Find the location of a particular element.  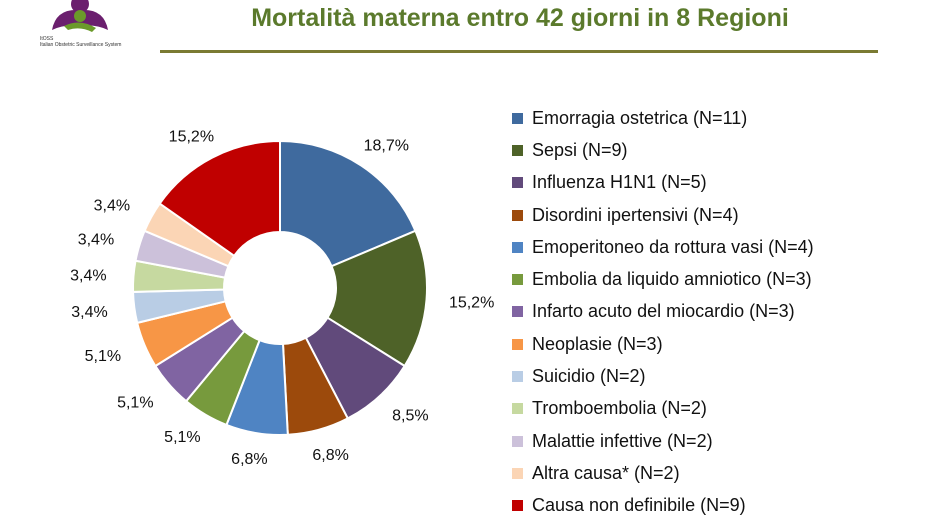

legend-item: Malattie infettive (N=2) is located at coordinates (663, 441).